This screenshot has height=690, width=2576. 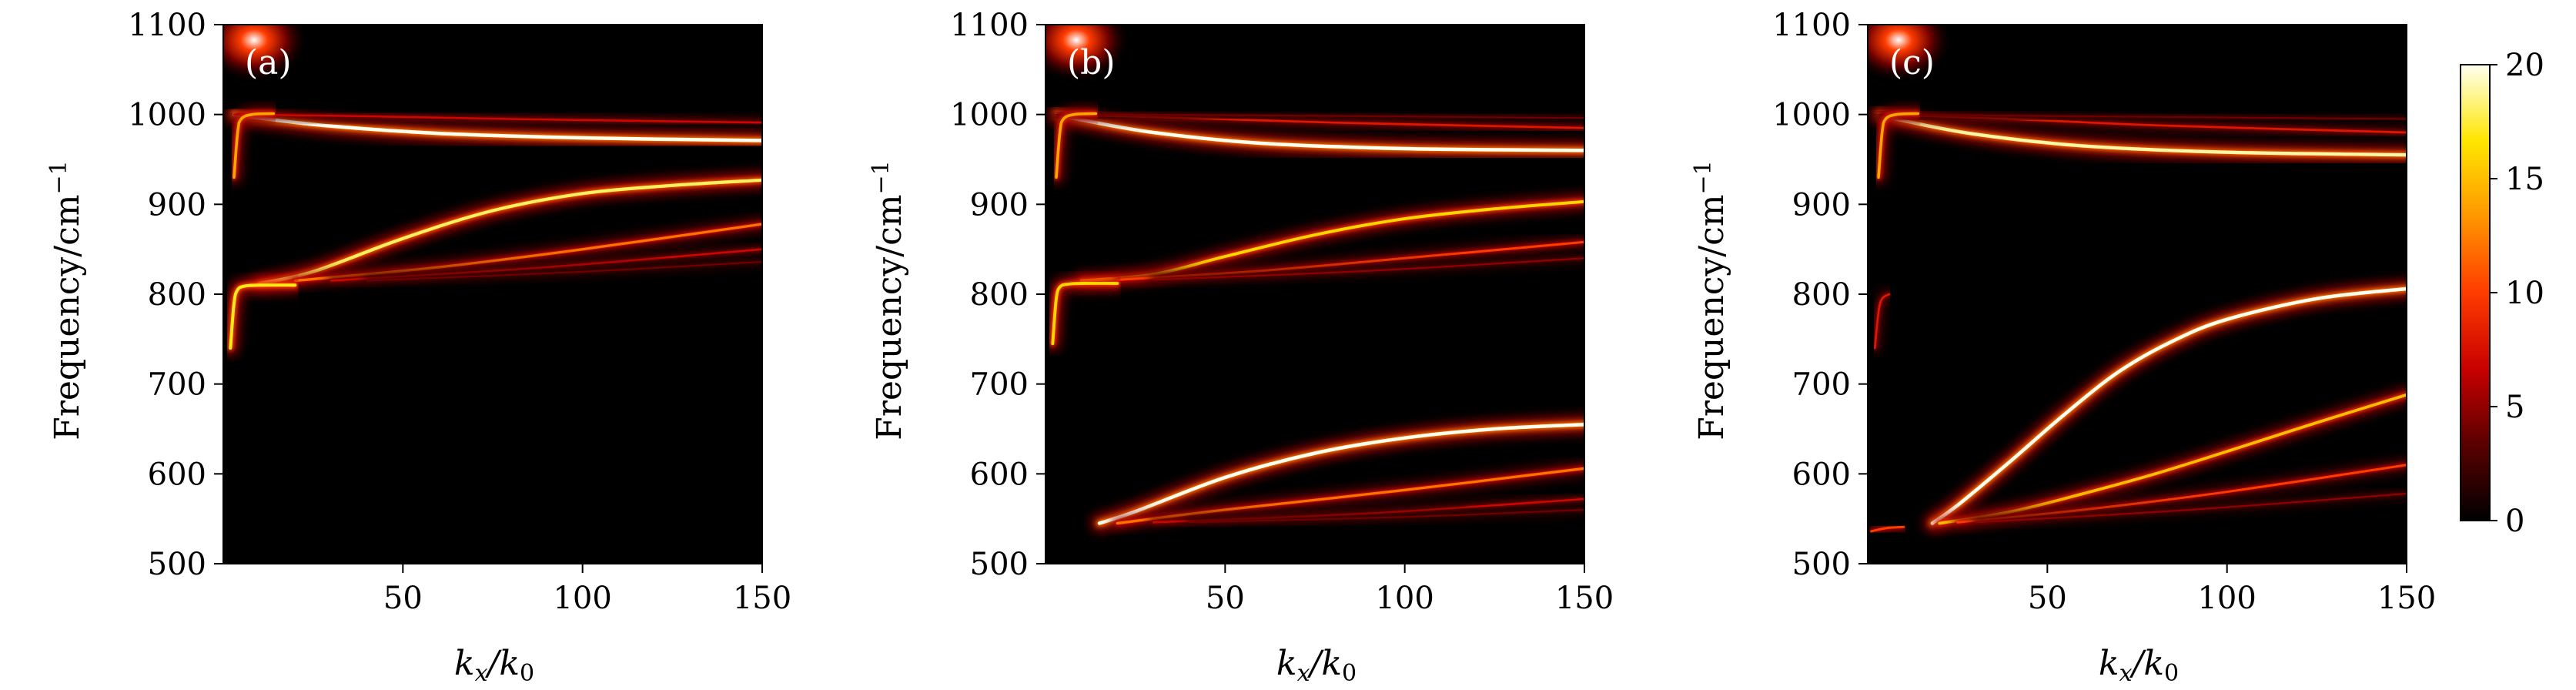 What do you see at coordinates (2525, 293) in the screenshot?
I see `colorbar-tick-label: 10` at bounding box center [2525, 293].